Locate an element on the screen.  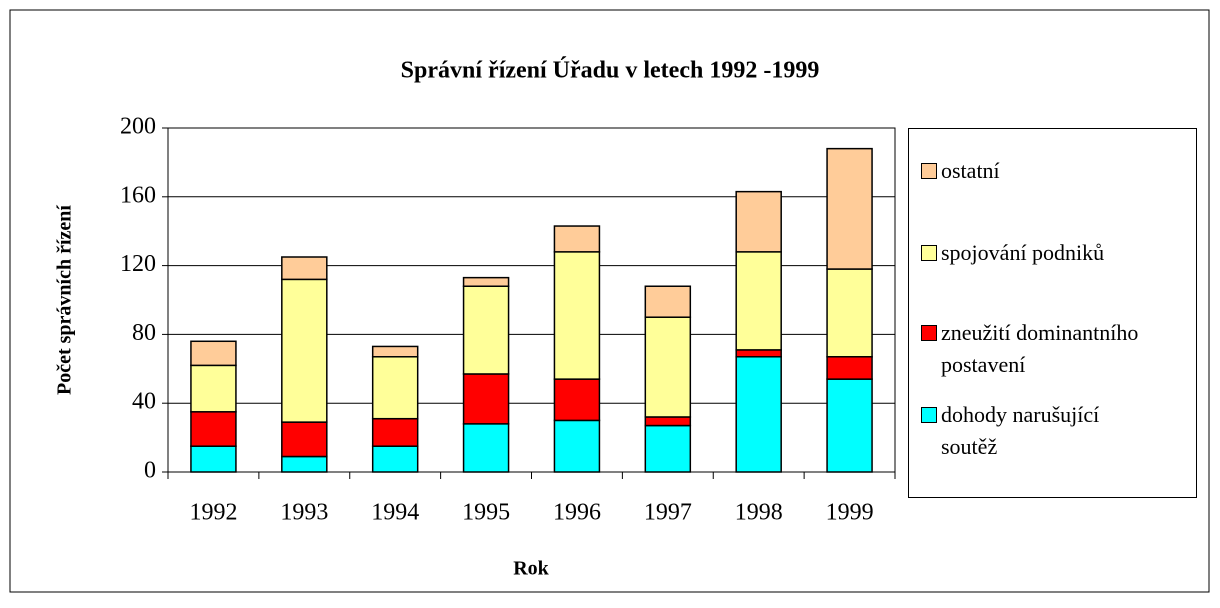
legend-label: dohody narušující soutěž is located at coordinates (1020, 430).